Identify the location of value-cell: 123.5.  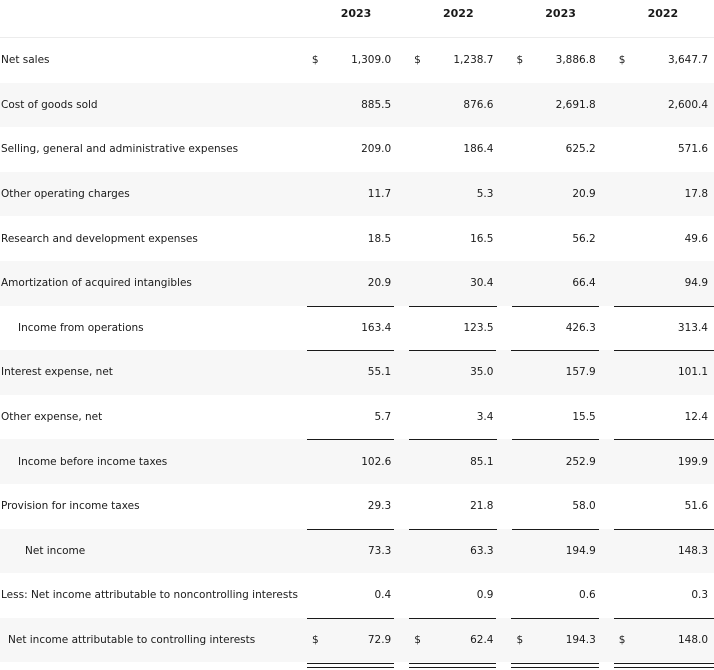
(458, 328).